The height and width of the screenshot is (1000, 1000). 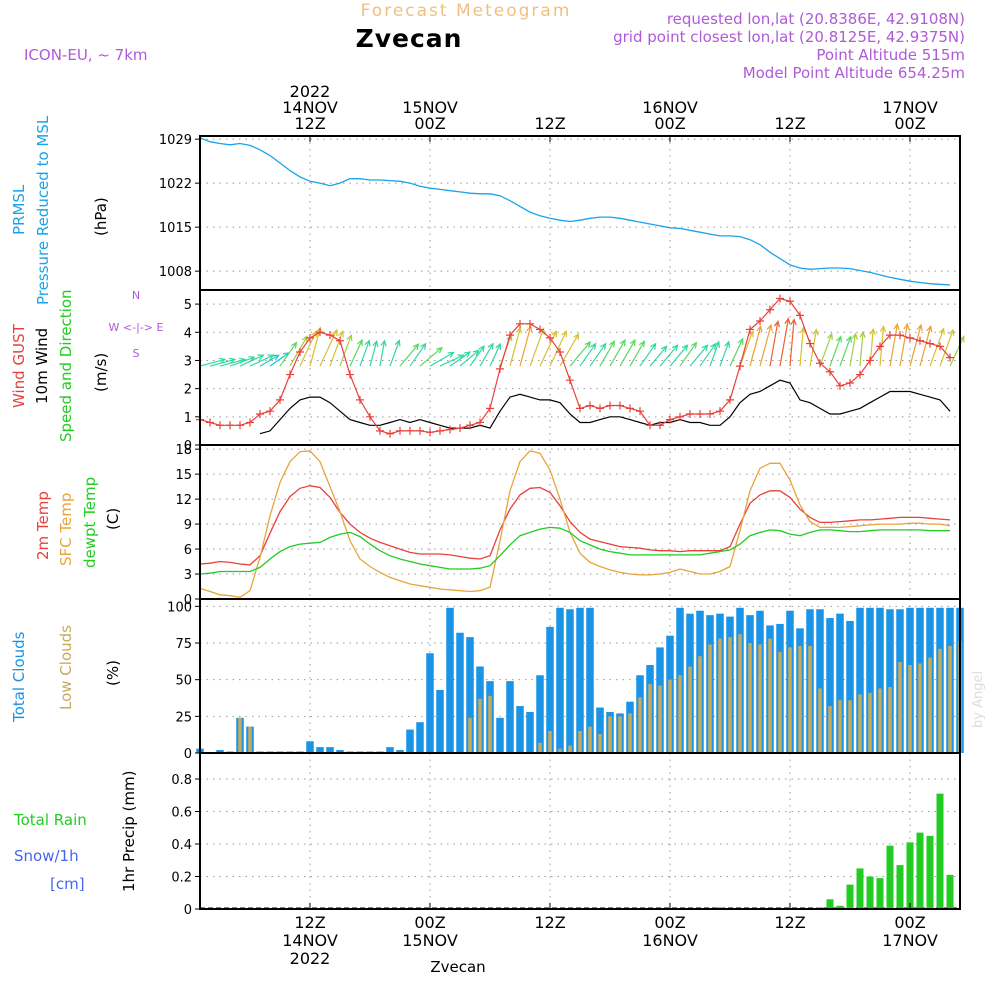 I want to click on gust-line, so click(x=575, y=366).